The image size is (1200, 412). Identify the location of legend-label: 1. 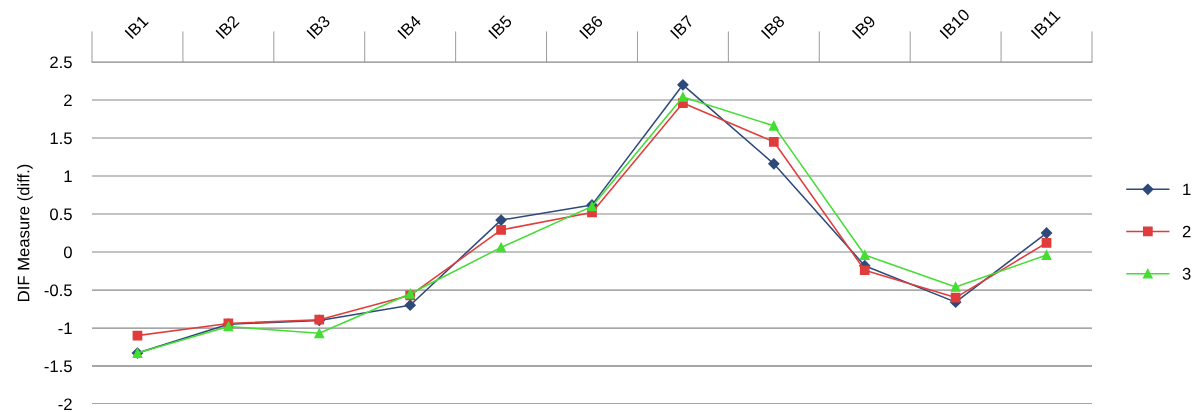
(1187, 189).